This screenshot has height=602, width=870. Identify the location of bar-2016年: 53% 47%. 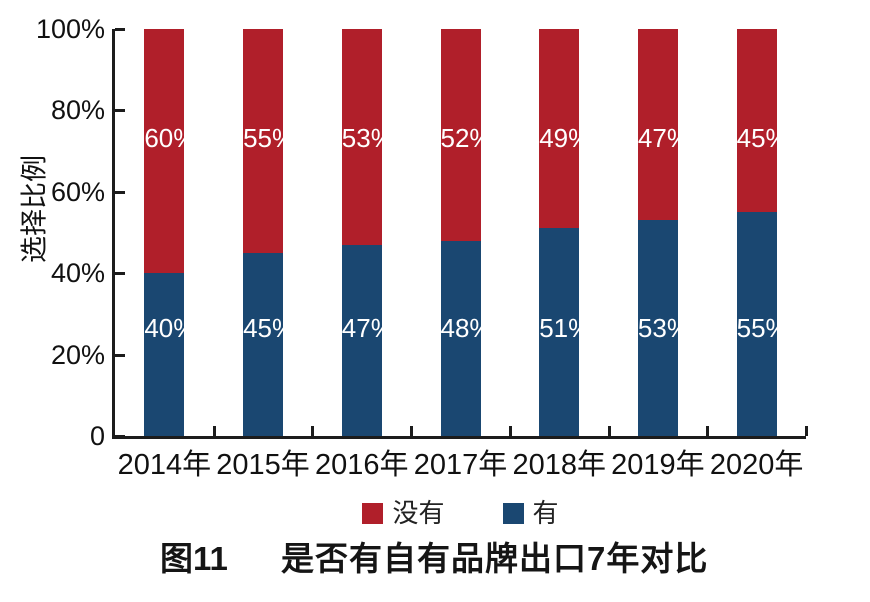
(367, 232).